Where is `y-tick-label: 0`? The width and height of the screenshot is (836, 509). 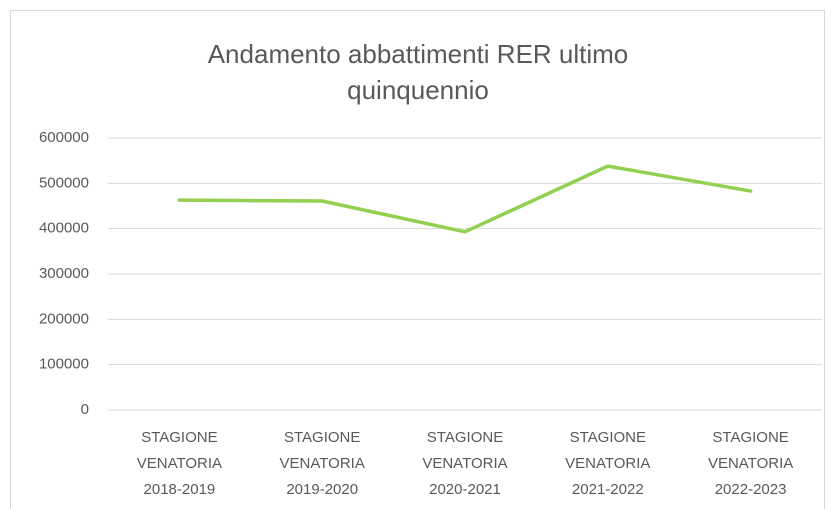
y-tick-label: 0 is located at coordinates (85, 409).